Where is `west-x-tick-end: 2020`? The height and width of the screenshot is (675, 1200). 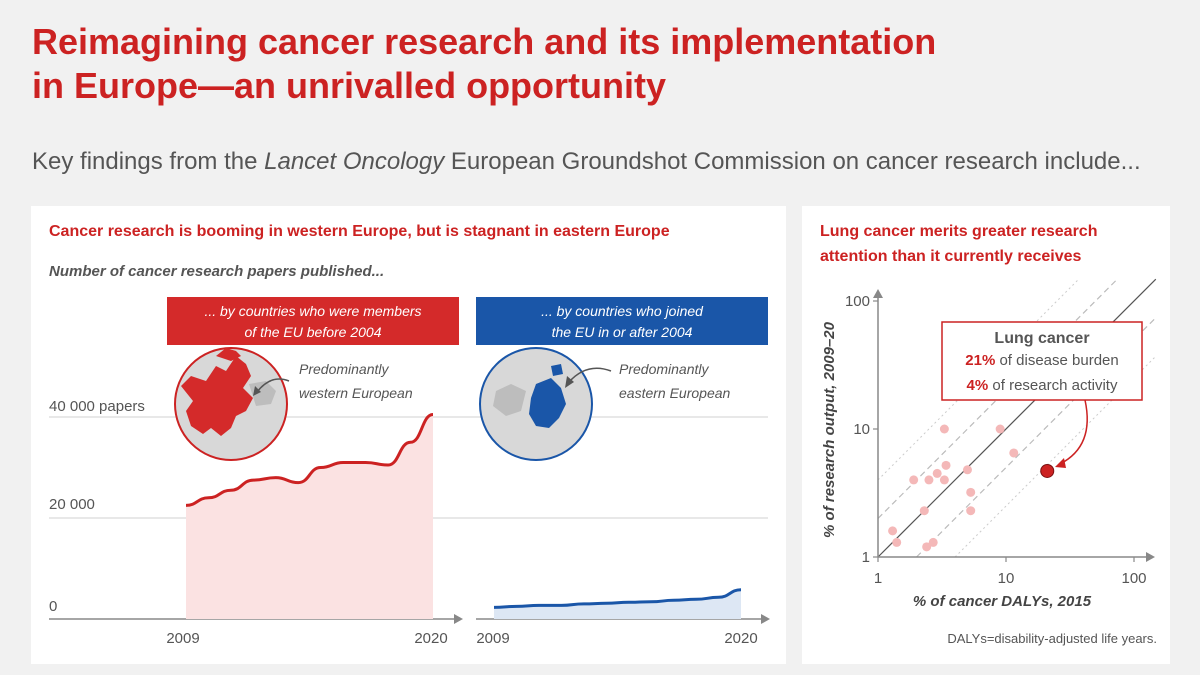 west-x-tick-end: 2020 is located at coordinates (430, 638).